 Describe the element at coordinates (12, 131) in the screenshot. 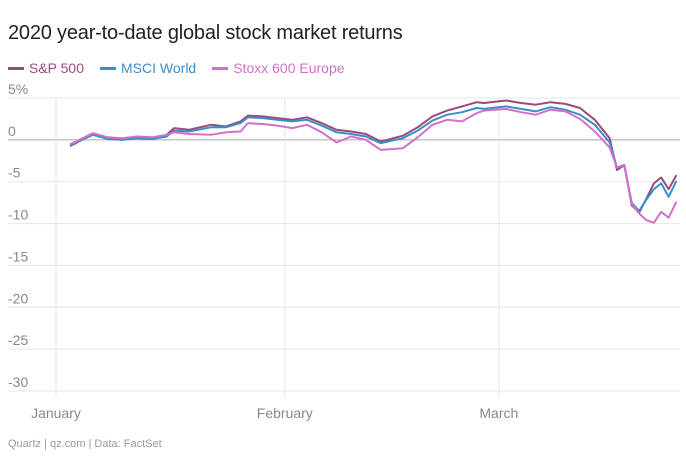

I see `y-tick-label: 0` at that location.